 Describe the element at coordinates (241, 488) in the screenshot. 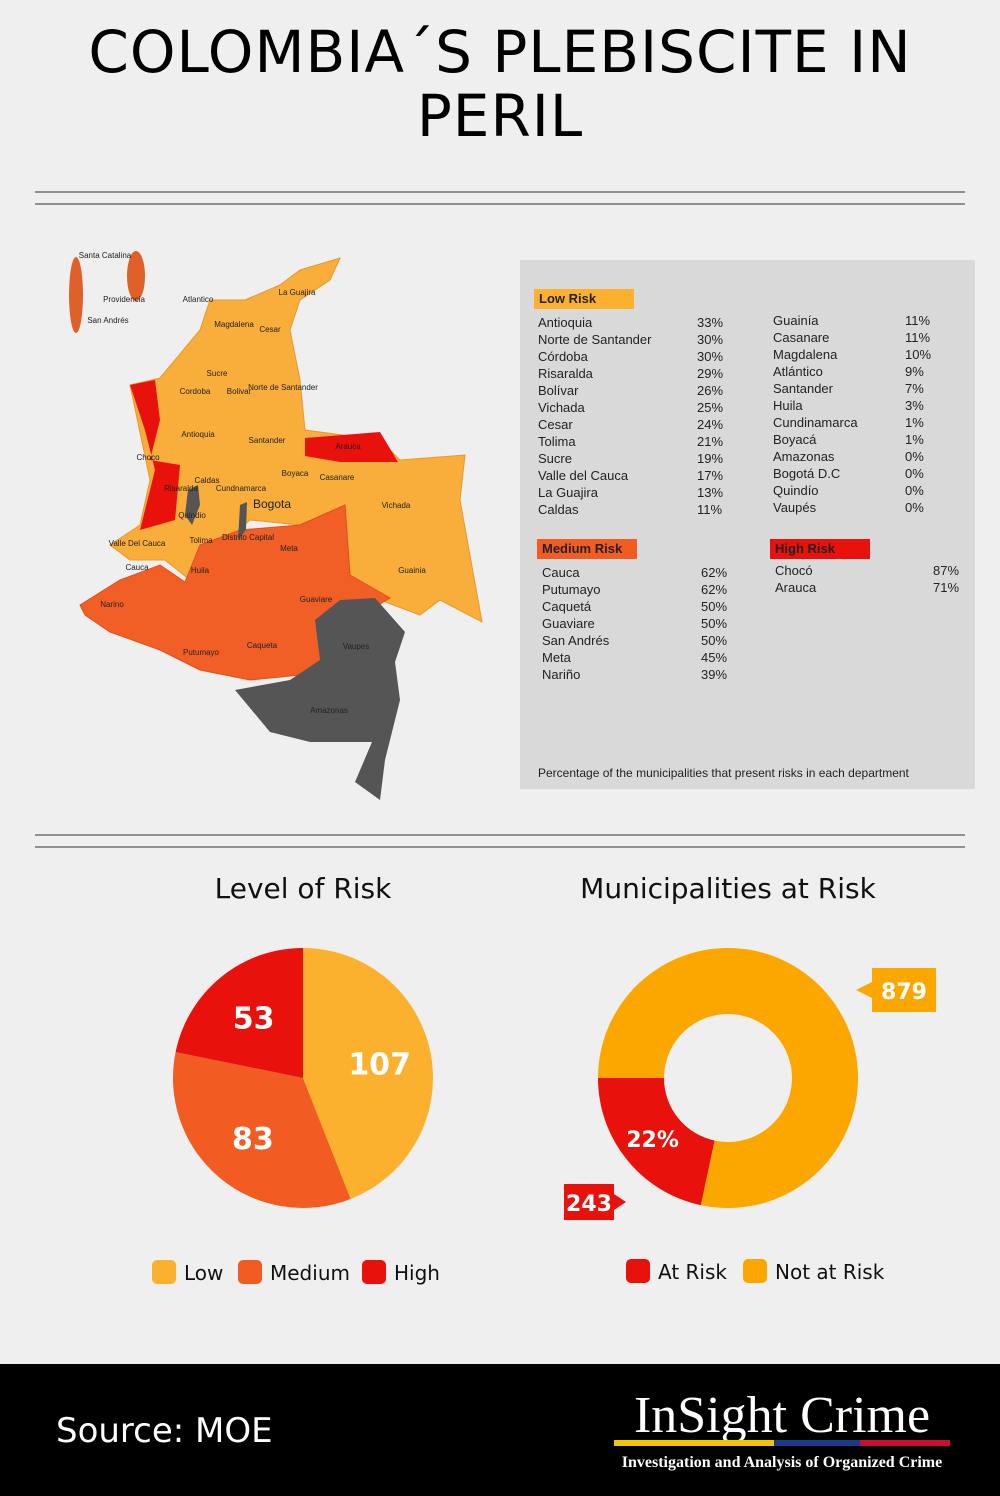

I see `map-label: Cundnamarca` at that location.